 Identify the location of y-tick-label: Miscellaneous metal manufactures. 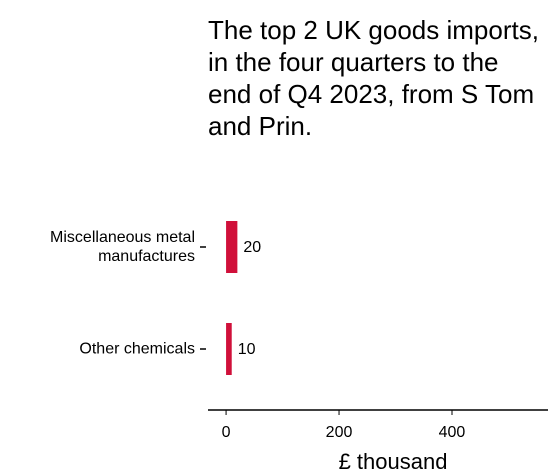
(122, 247).